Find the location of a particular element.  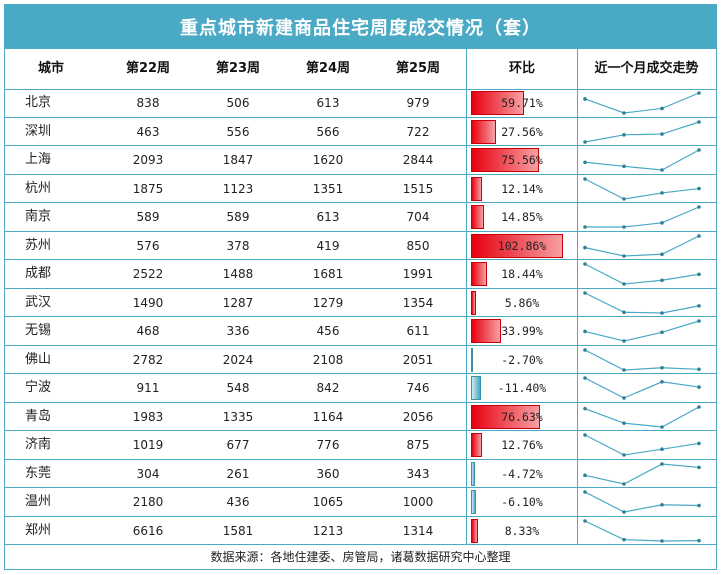

table-row: 青岛 1983 1335 1164 2056 76.63% is located at coordinates (360, 417).